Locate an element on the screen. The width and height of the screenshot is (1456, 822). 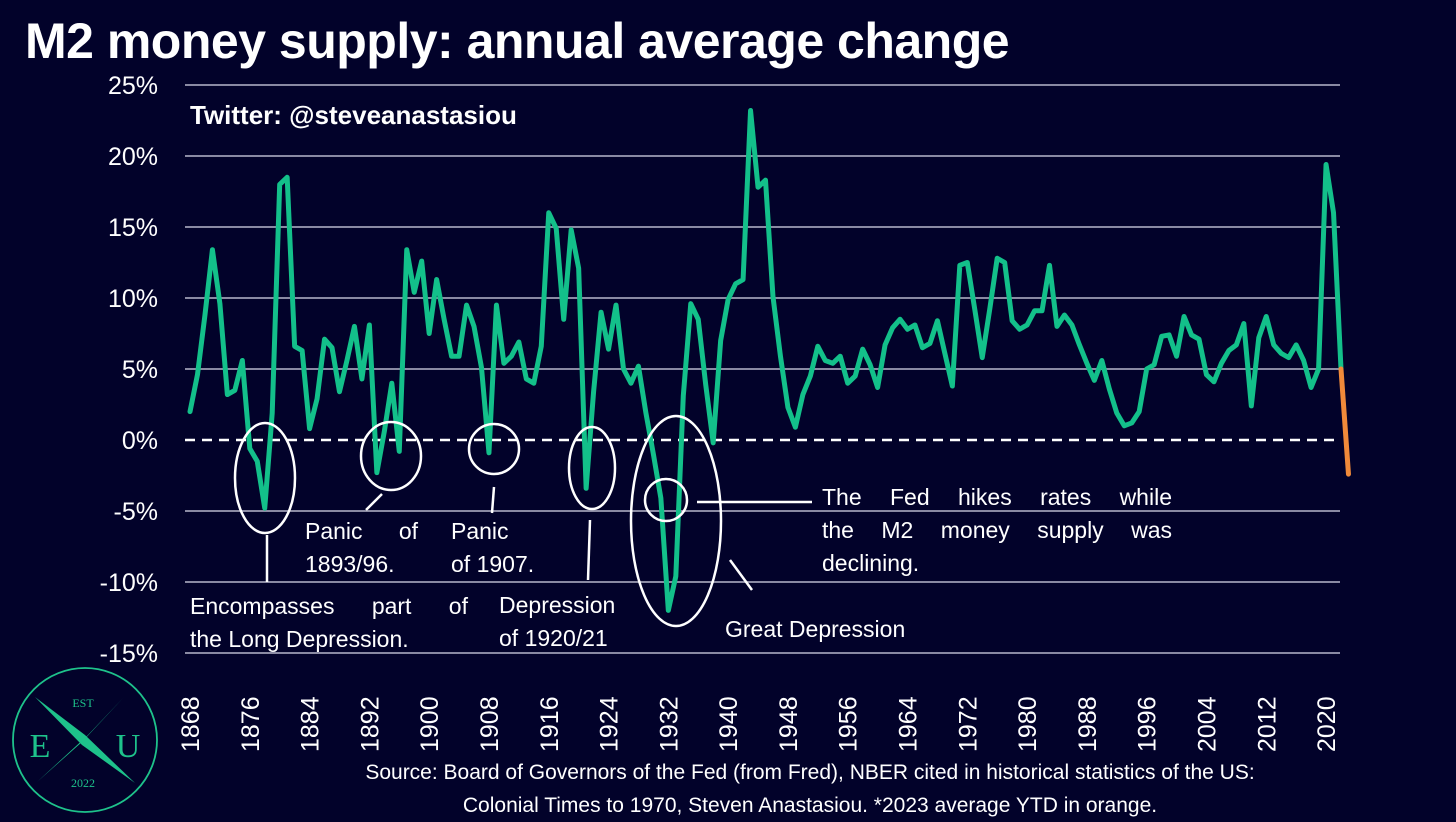
annotation-line: The Fed hikes rates while is located at coordinates (997, 497).